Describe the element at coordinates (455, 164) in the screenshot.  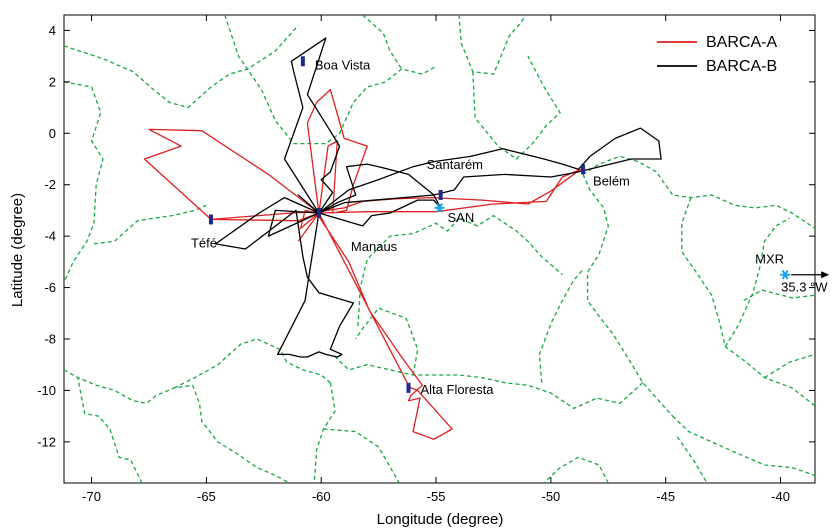
I see `site-label: Santarém` at that location.